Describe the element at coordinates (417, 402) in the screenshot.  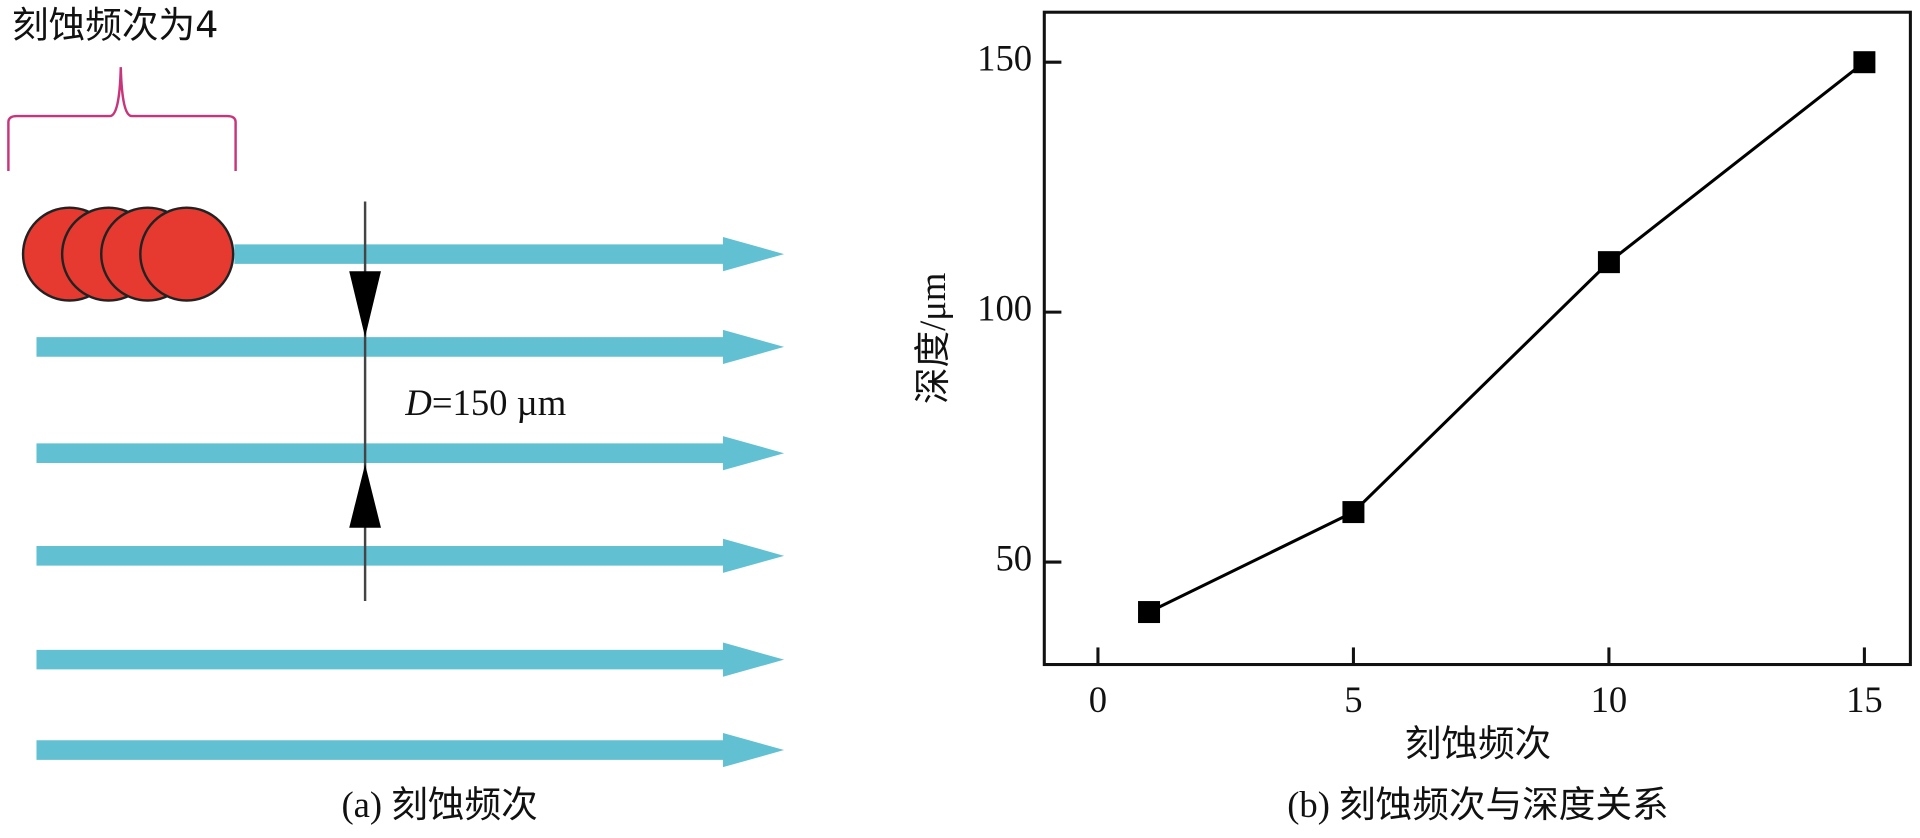
I see `spacing-symbol: D` at that location.